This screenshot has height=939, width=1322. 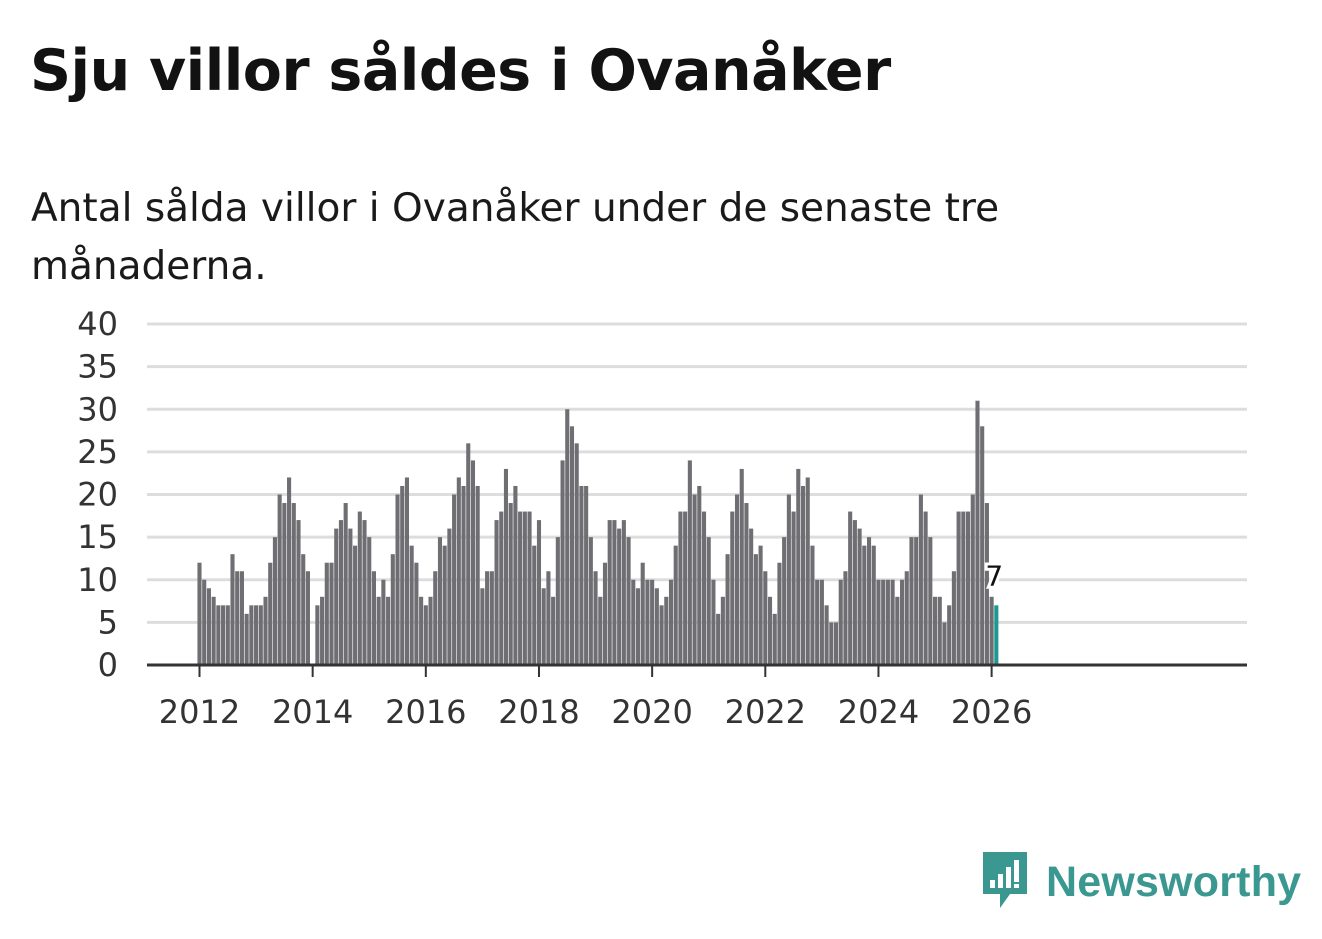 What do you see at coordinates (97, 409) in the screenshot?
I see `y-tick-label: 30` at bounding box center [97, 409].